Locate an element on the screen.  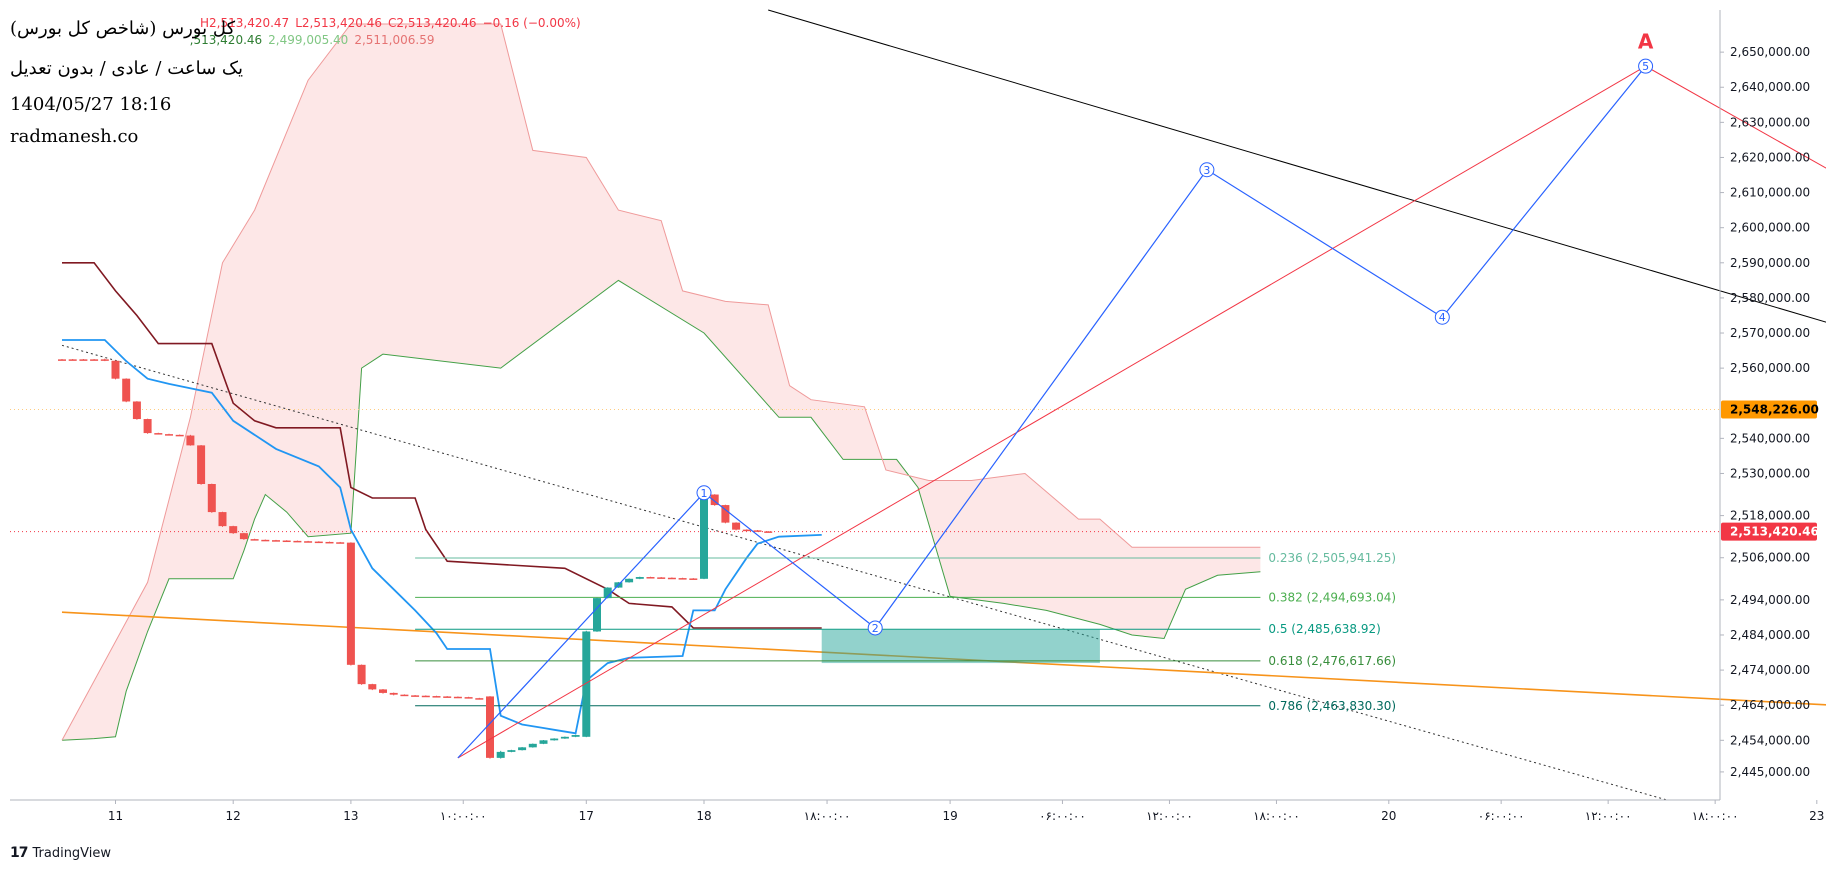
site-label: radmanesh.co is located at coordinates (74, 136).